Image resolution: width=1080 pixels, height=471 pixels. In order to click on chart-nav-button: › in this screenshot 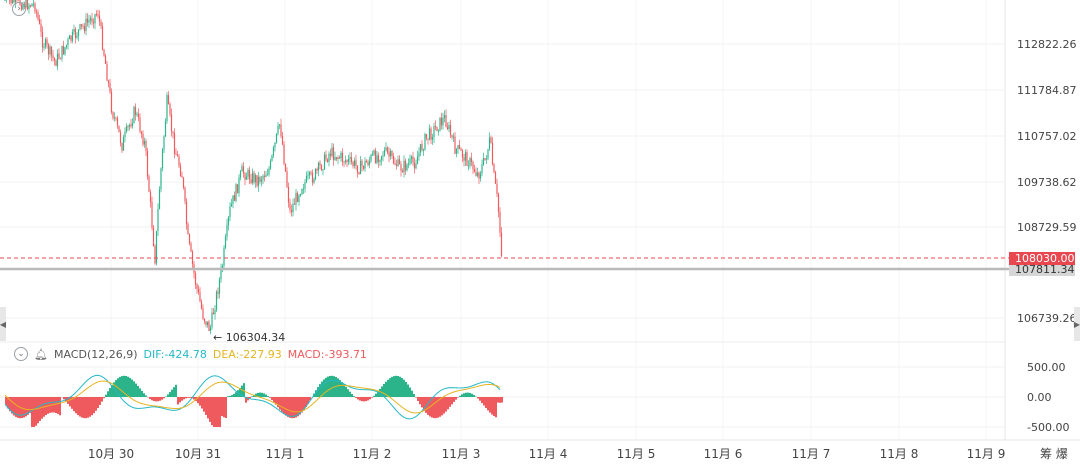, I will do `click(19, 9)`.